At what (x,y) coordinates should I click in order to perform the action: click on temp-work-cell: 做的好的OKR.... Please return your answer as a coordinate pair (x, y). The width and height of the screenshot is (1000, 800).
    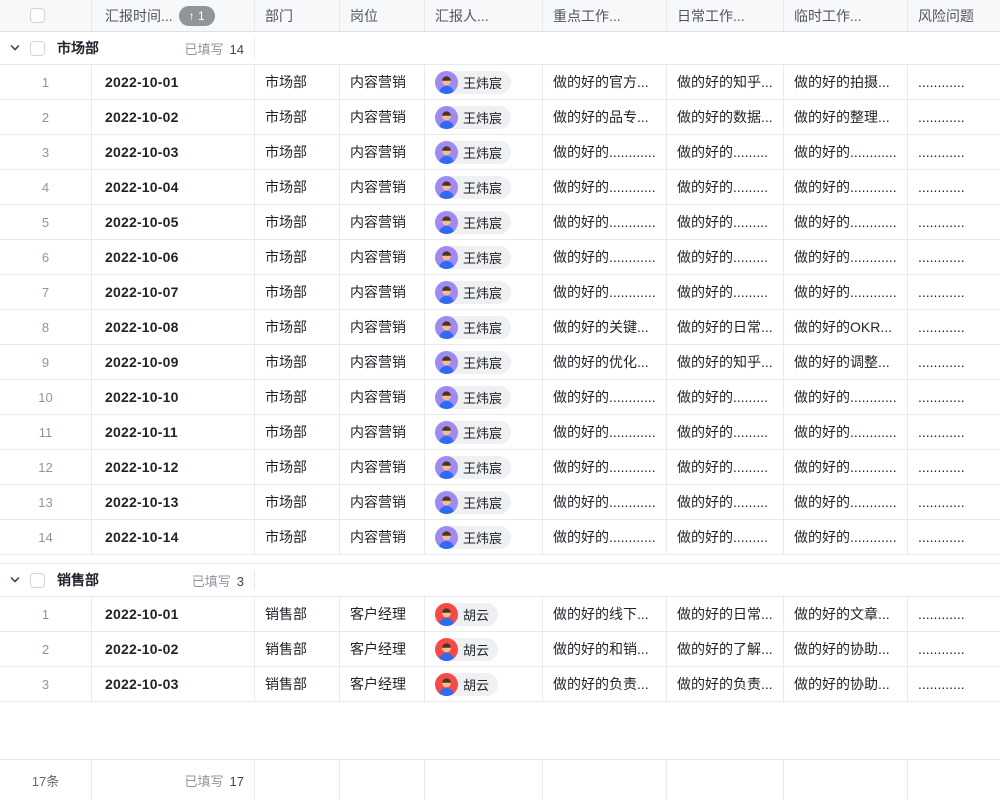
    Looking at the image, I should click on (846, 327).